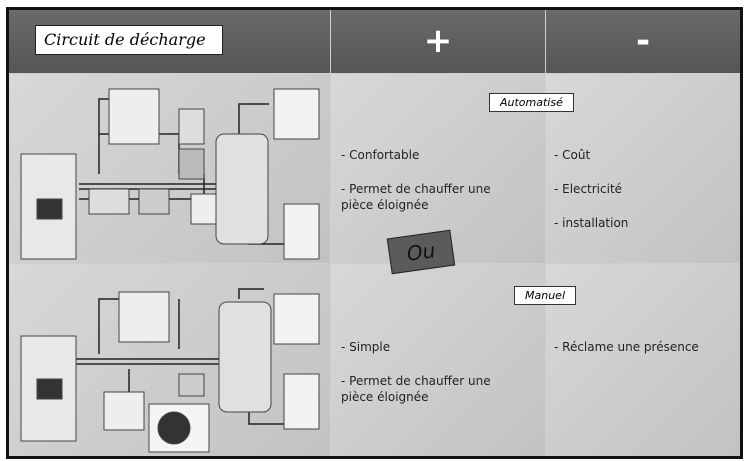 This screenshot has width=749, height=461. I want to click on row-label: Manuel, so click(545, 295).